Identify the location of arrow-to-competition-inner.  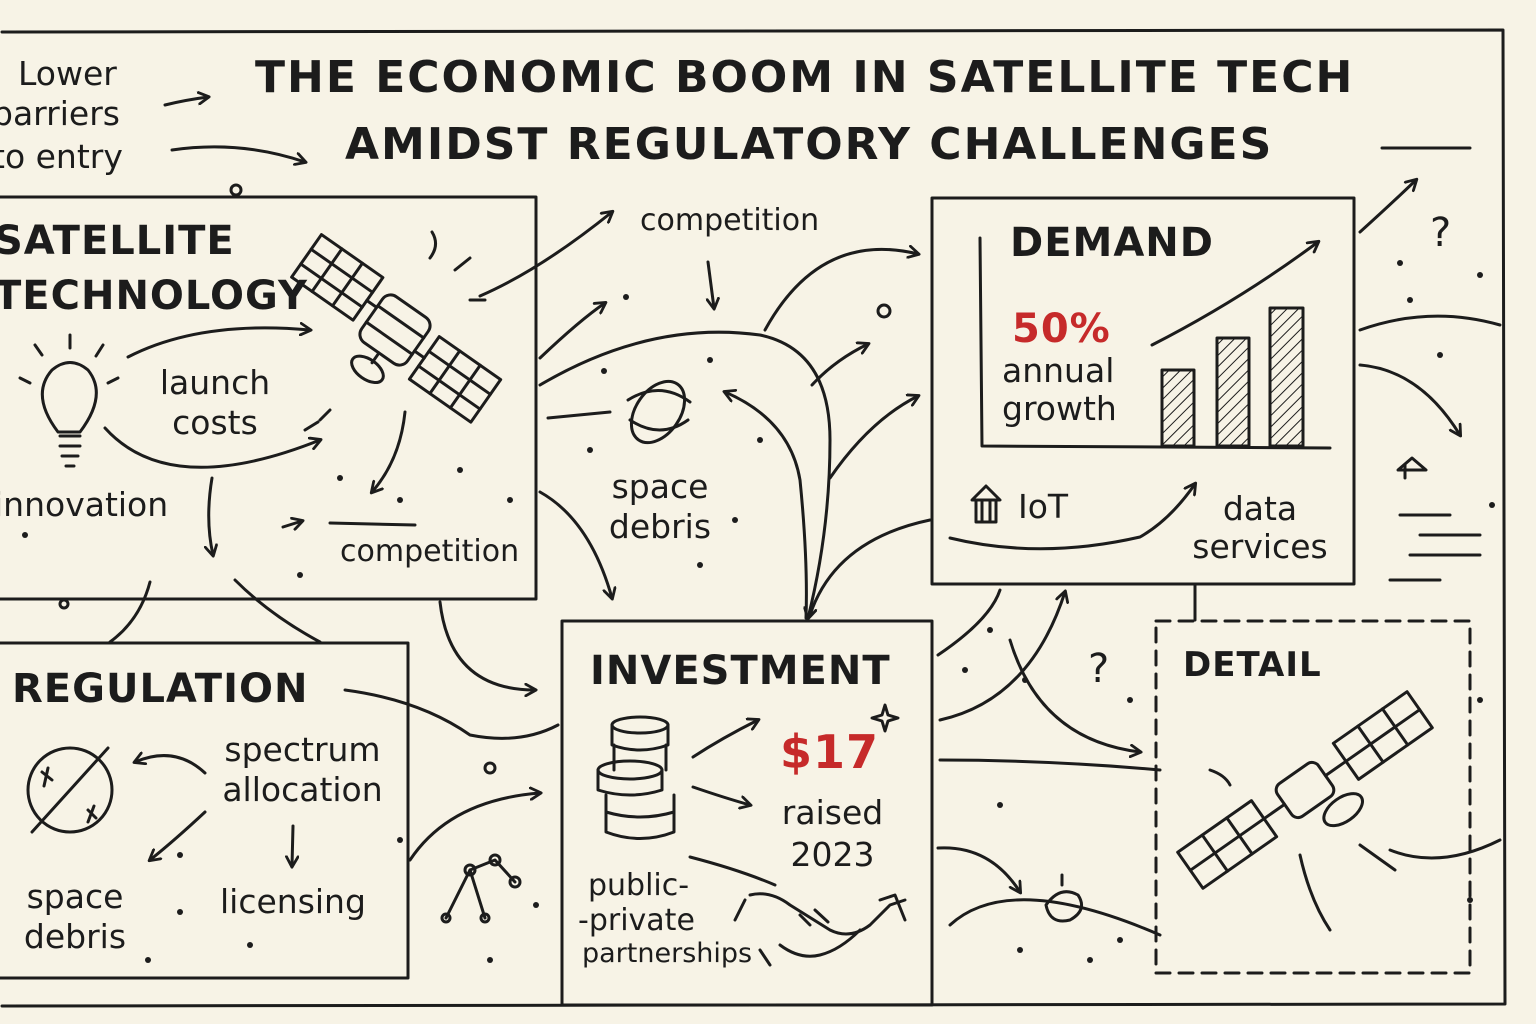
(291, 524).